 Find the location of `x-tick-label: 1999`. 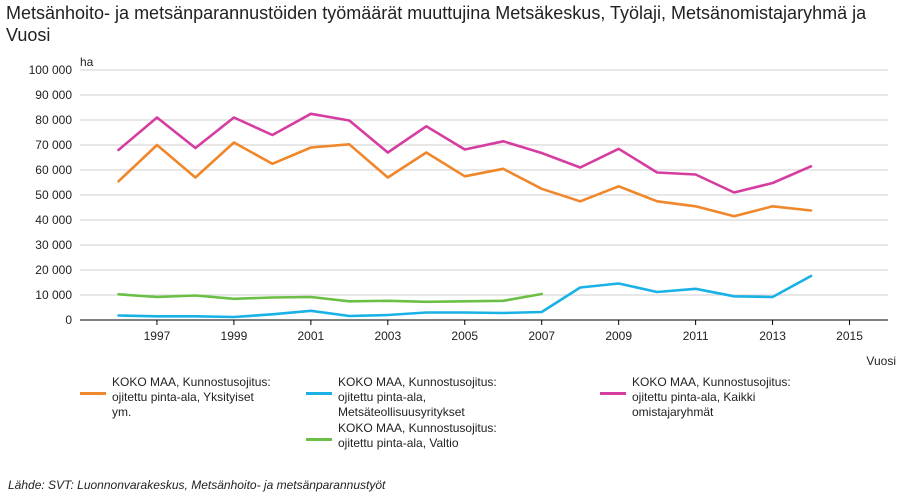

x-tick-label: 1999 is located at coordinates (234, 336).